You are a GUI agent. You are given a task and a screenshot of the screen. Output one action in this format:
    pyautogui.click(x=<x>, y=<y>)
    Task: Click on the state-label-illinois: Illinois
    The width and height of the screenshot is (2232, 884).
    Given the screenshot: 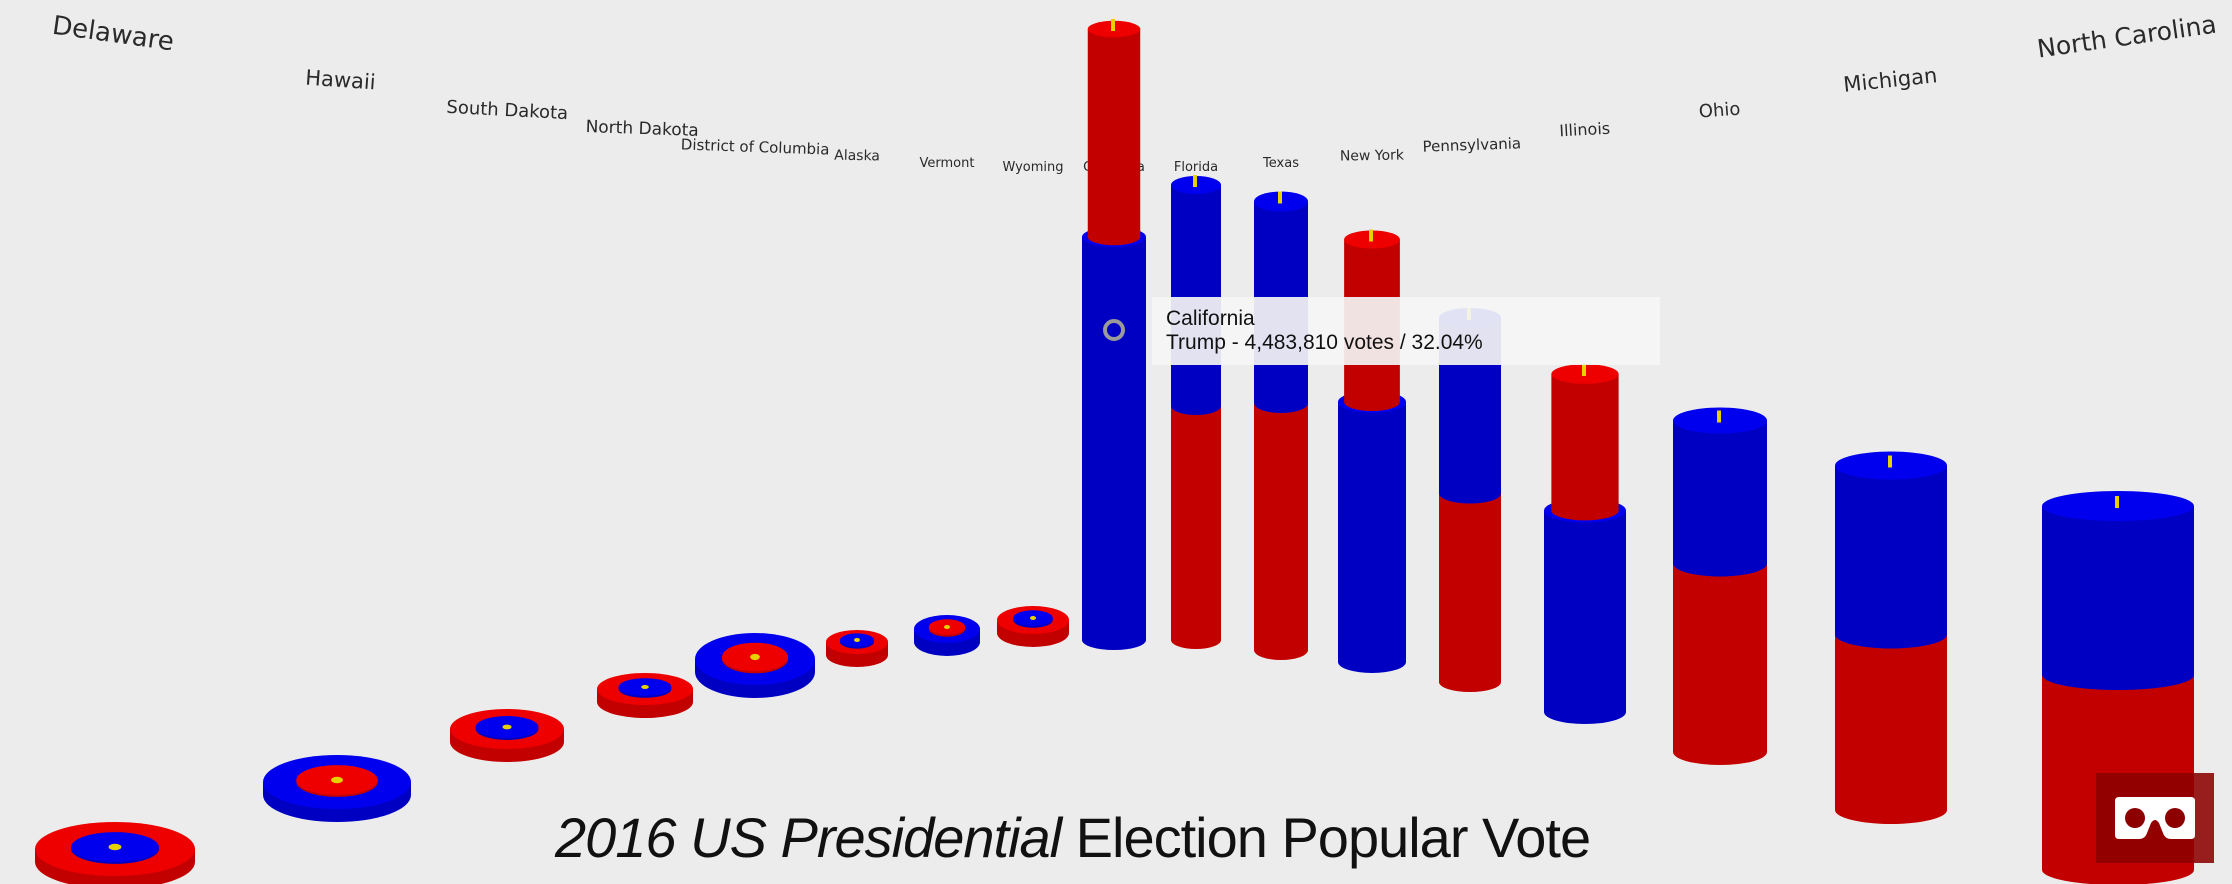 What is the action you would take?
    pyautogui.click(x=1585, y=130)
    